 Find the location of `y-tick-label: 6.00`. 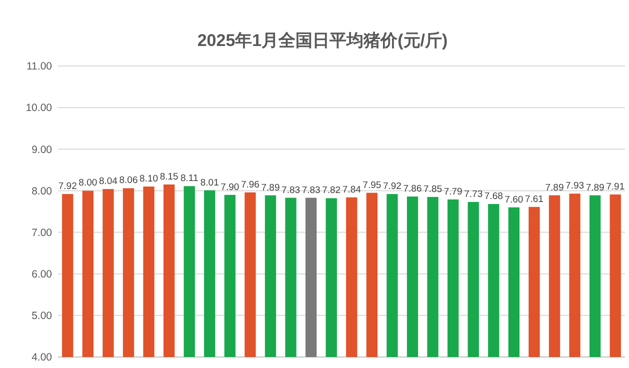

y-tick-label: 6.00 is located at coordinates (42, 274).